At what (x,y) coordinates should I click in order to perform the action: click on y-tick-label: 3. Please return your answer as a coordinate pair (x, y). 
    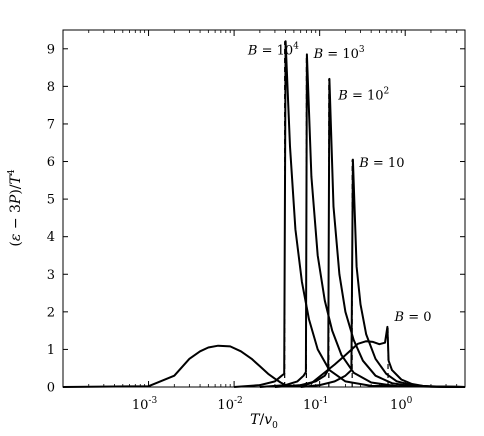
    Looking at the image, I should click on (51, 275).